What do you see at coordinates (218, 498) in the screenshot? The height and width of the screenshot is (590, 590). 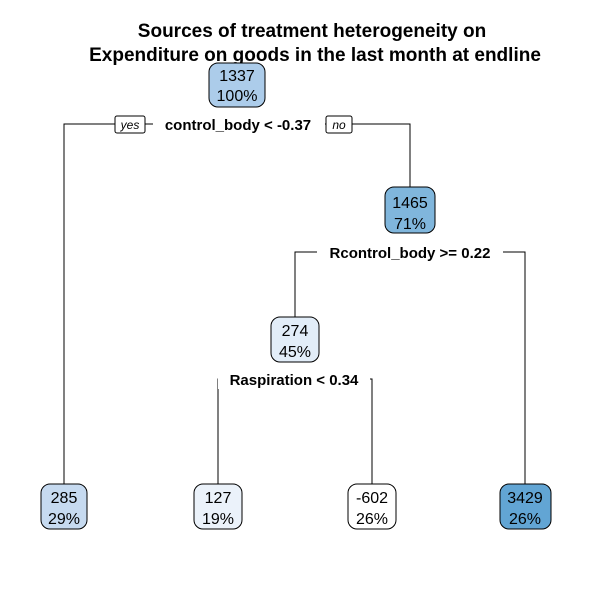 I see `leaf-value-127: 127` at bounding box center [218, 498].